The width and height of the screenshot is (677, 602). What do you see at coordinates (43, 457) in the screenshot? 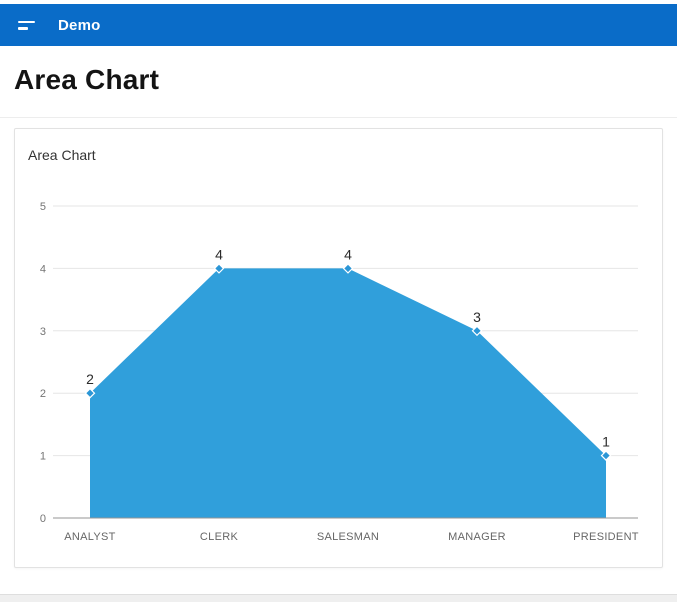
I see `y-axis-label: 1` at bounding box center [43, 457].